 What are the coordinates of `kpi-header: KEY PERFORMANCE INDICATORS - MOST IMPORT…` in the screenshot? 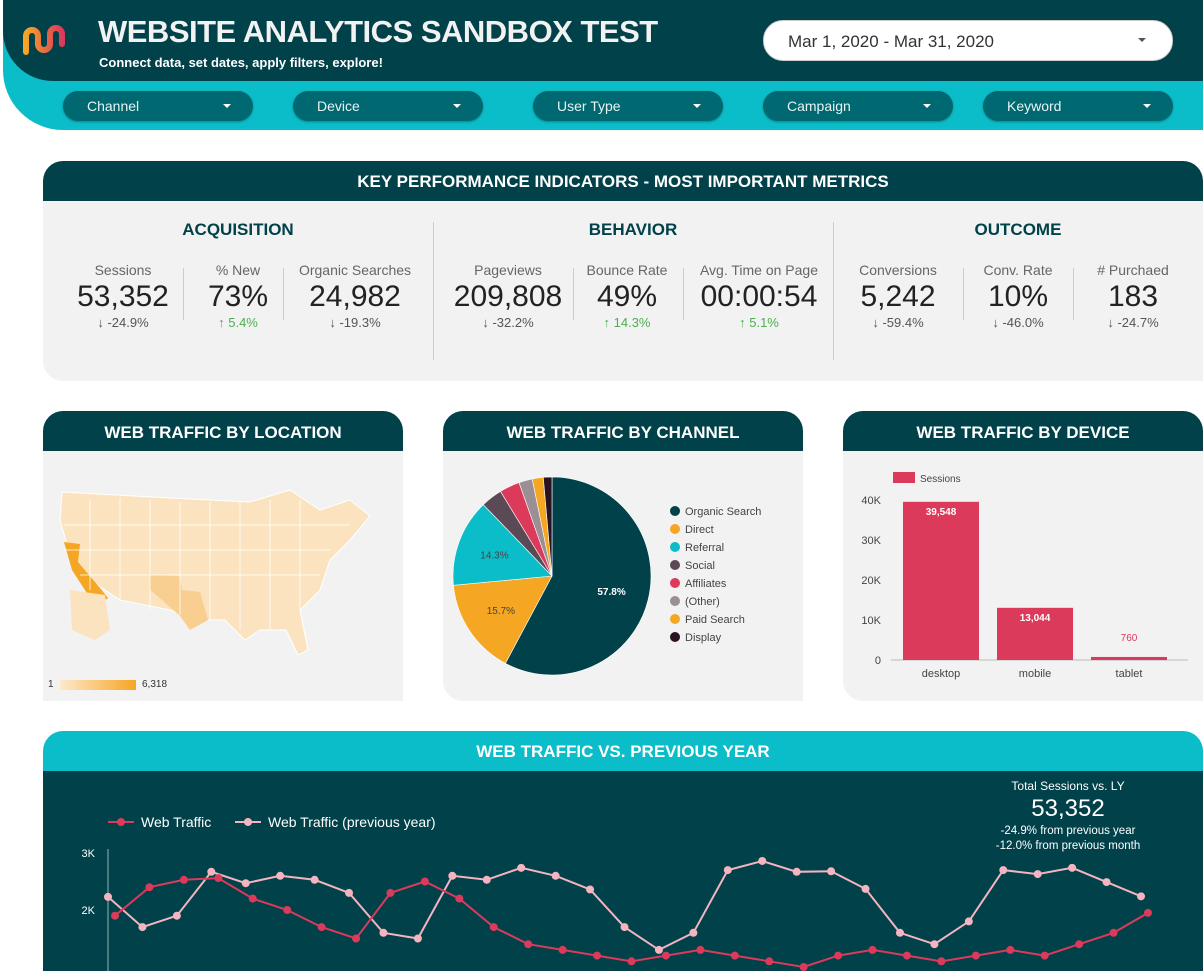 It's located at (623, 181).